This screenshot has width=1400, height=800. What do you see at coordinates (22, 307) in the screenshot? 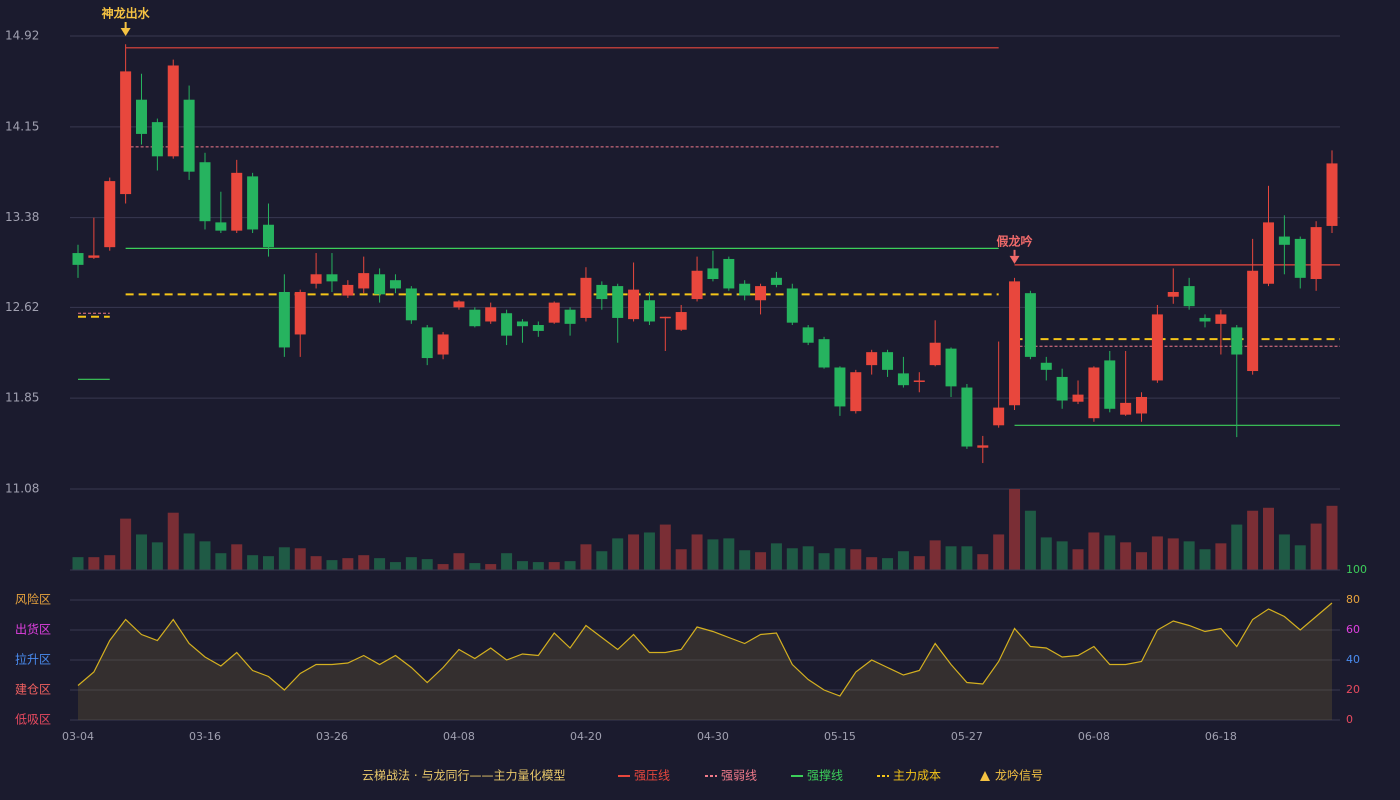
I see `y-tick-label: 12.62` at bounding box center [22, 307].